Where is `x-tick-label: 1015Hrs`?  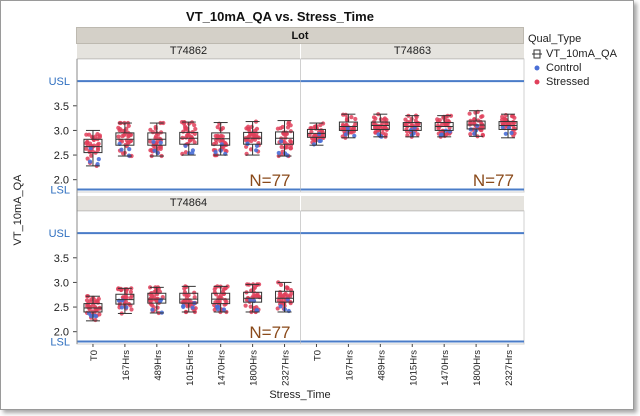
x-tick-label: 1015Hrs is located at coordinates (190, 368).